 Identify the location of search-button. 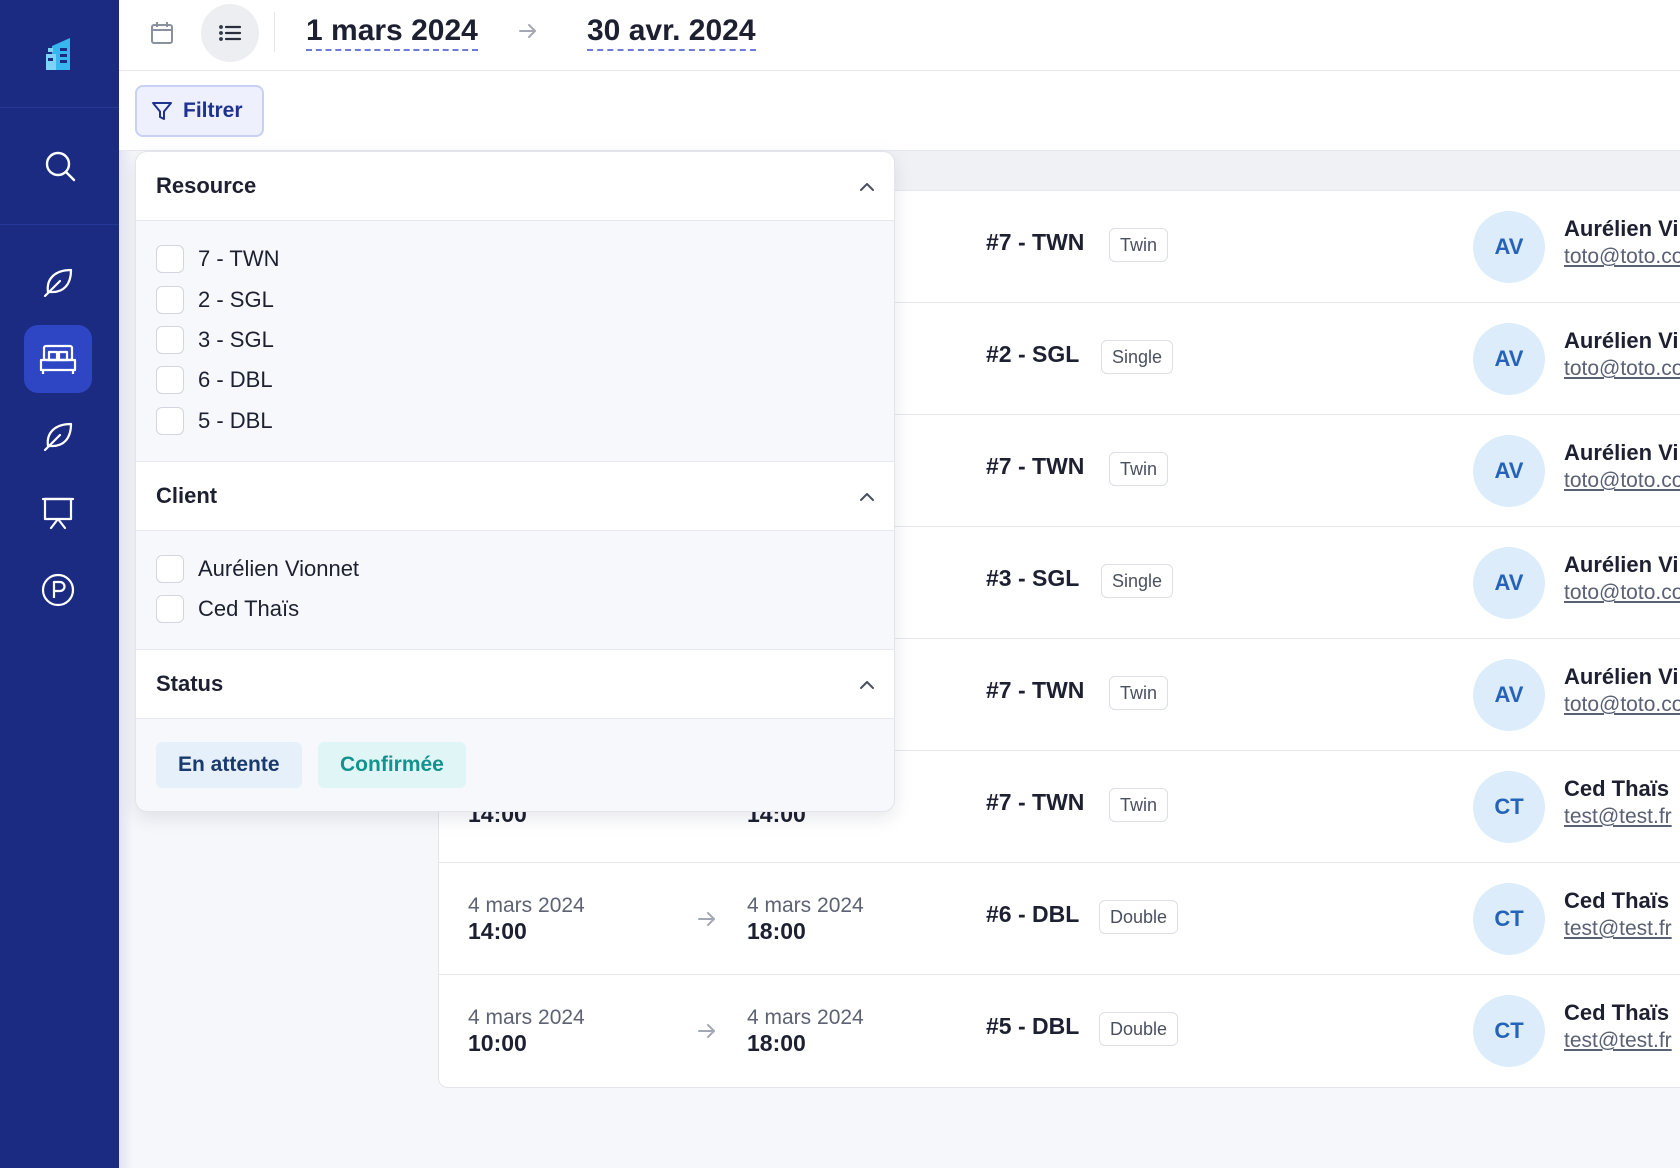
(59, 166).